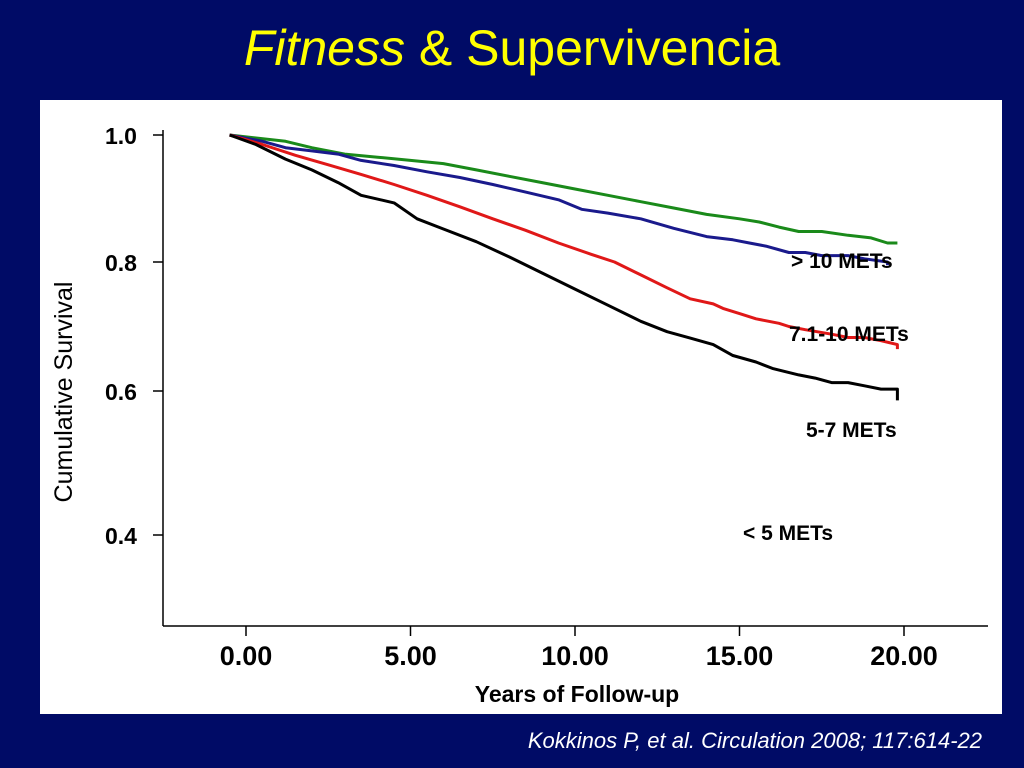 This screenshot has height=768, width=1024. What do you see at coordinates (121, 263) in the screenshot?
I see `y-tick-label: 0.8` at bounding box center [121, 263].